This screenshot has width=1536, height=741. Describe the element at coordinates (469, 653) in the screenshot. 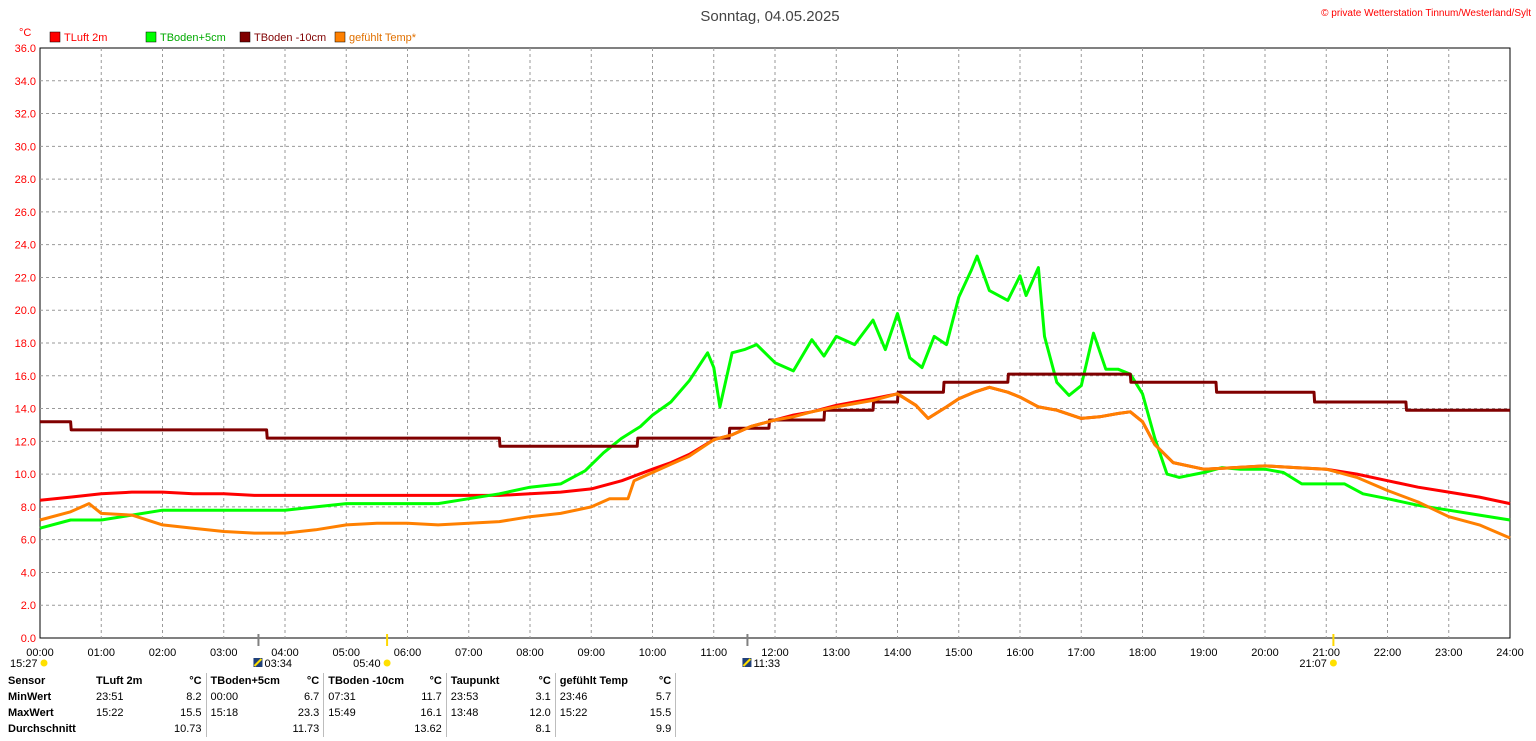

I see `x-tick-label: 07:00` at that location.